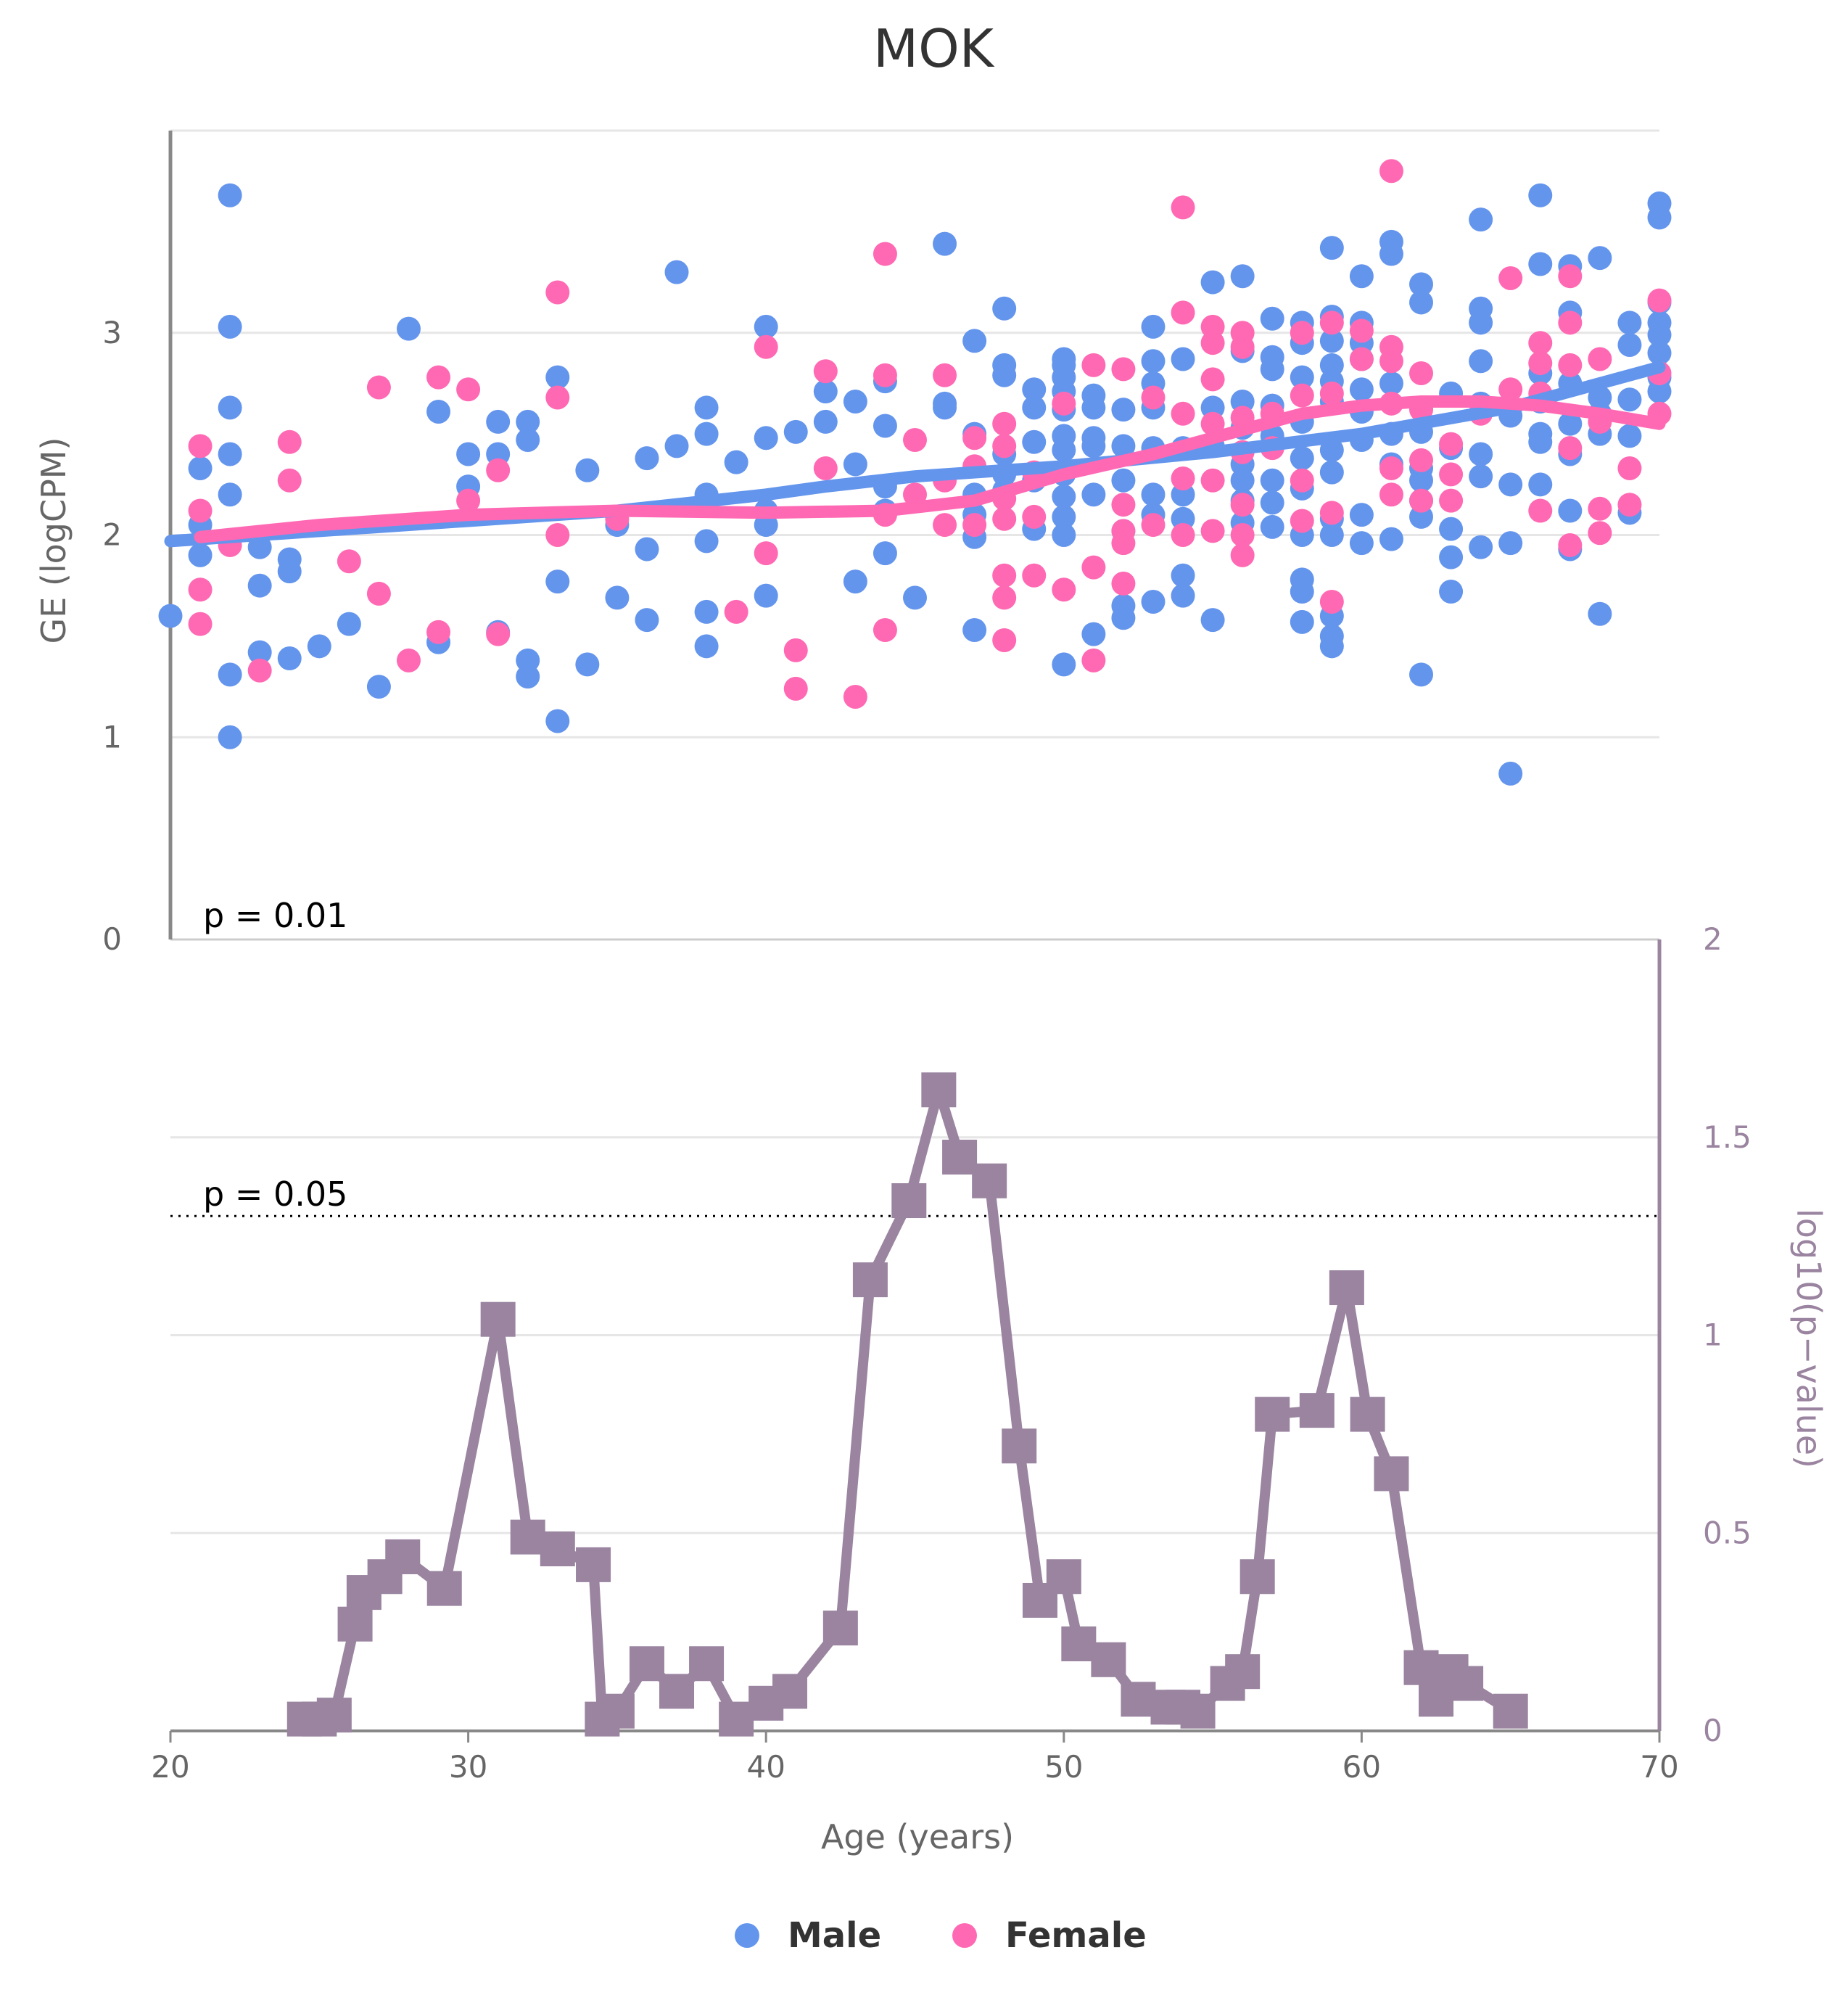 This screenshot has width=1848, height=1995. What do you see at coordinates (112, 636) in the screenshot?
I see `top-panel-y-ticks: 0 1 2 3` at bounding box center [112, 636].